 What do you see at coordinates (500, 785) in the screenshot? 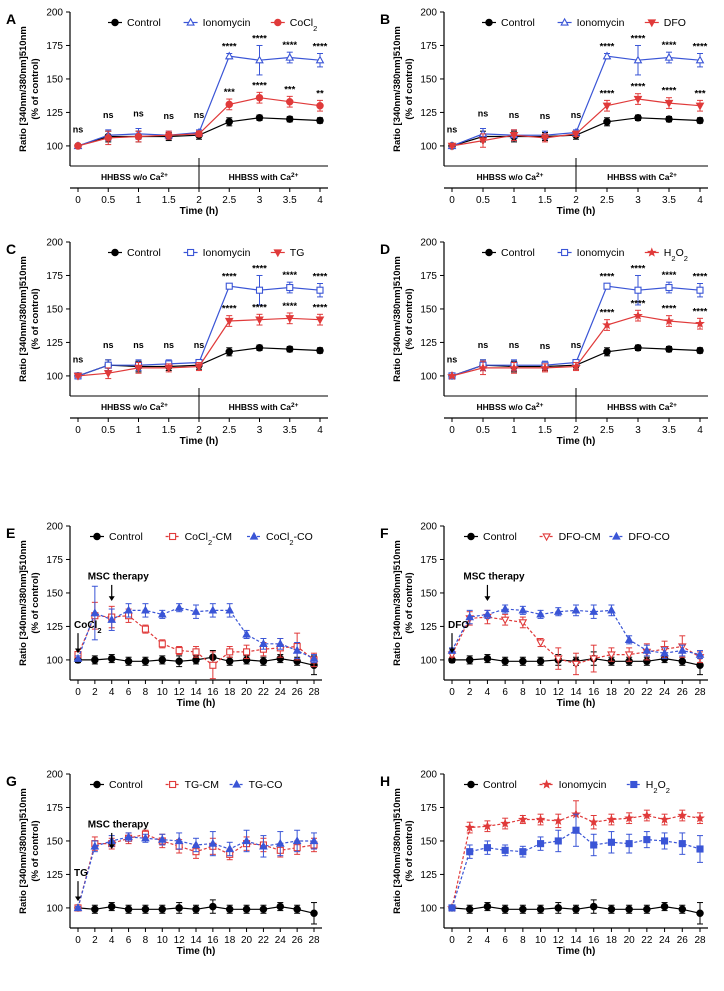
I see `legend-label-part: Control` at bounding box center [500, 785].